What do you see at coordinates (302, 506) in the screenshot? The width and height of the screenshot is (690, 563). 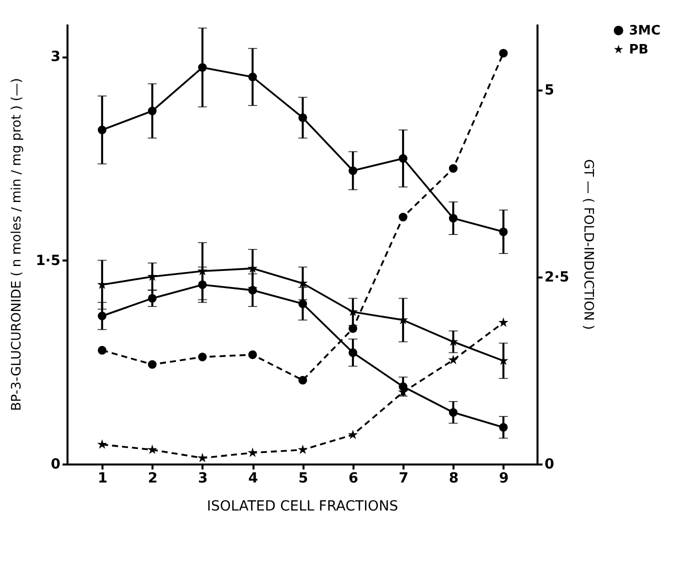 I see `x-axis-title: ISOLATED CELL FRACTIONS` at bounding box center [302, 506].